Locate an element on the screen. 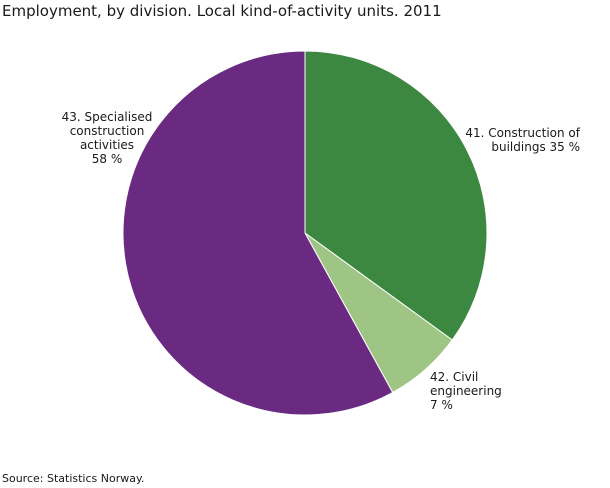 Image resolution: width=610 pixels, height=488 pixels. slice-label-construction-of-buildings: 41. Construction of buildings 35 % is located at coordinates (510, 140).